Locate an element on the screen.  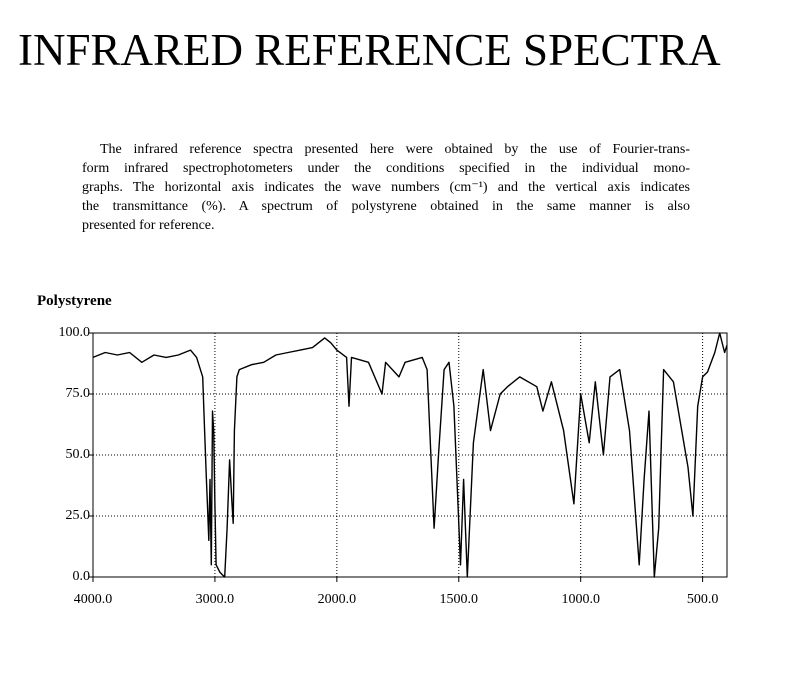
x-tick-label: 1500.0 is located at coordinates (459, 599).